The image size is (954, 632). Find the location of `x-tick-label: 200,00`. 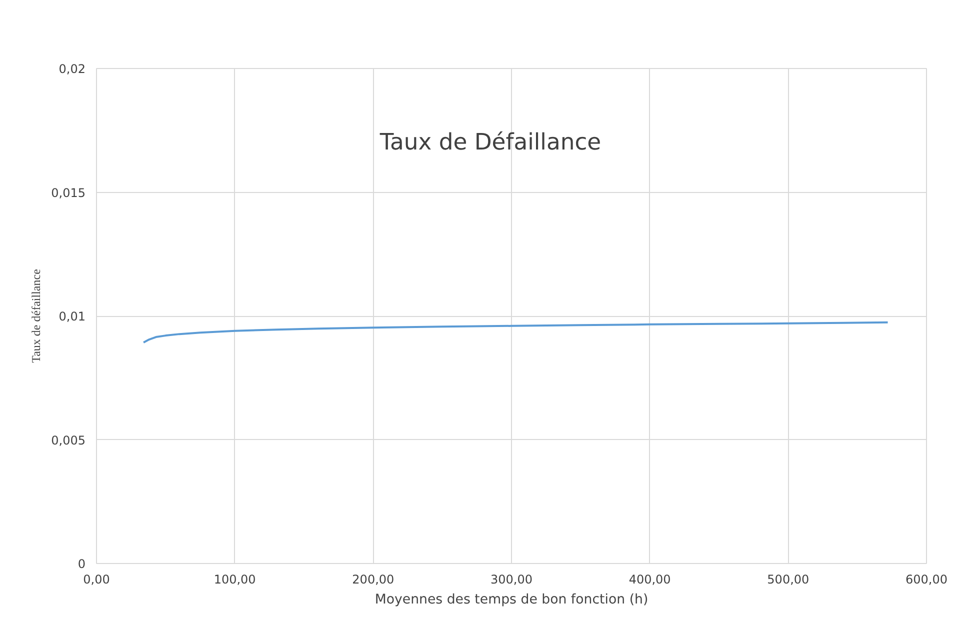

x-tick-label: 200,00 is located at coordinates (373, 579).